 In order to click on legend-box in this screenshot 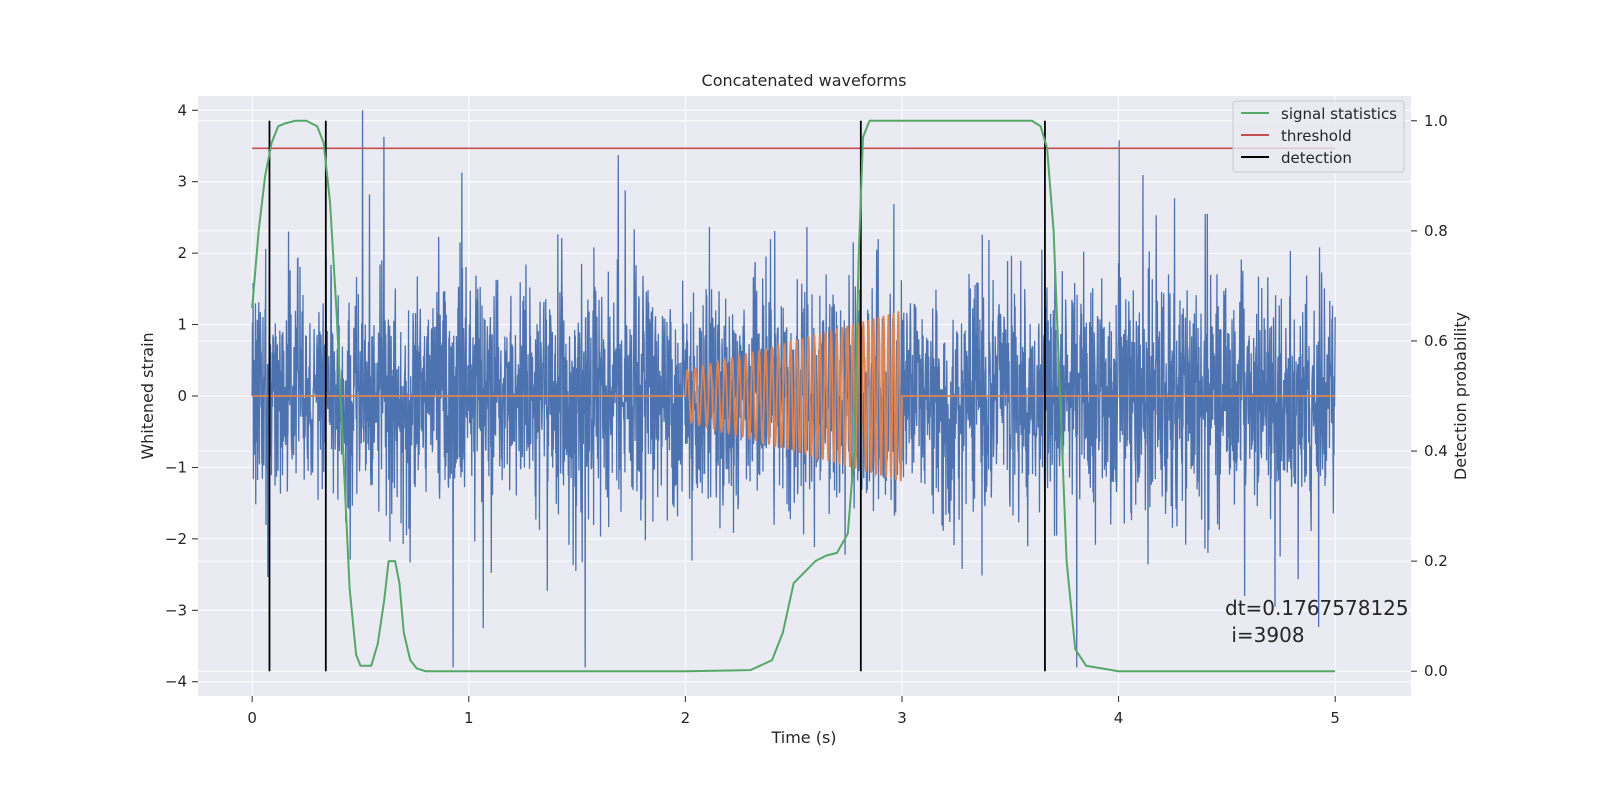, I will do `click(1318, 136)`.